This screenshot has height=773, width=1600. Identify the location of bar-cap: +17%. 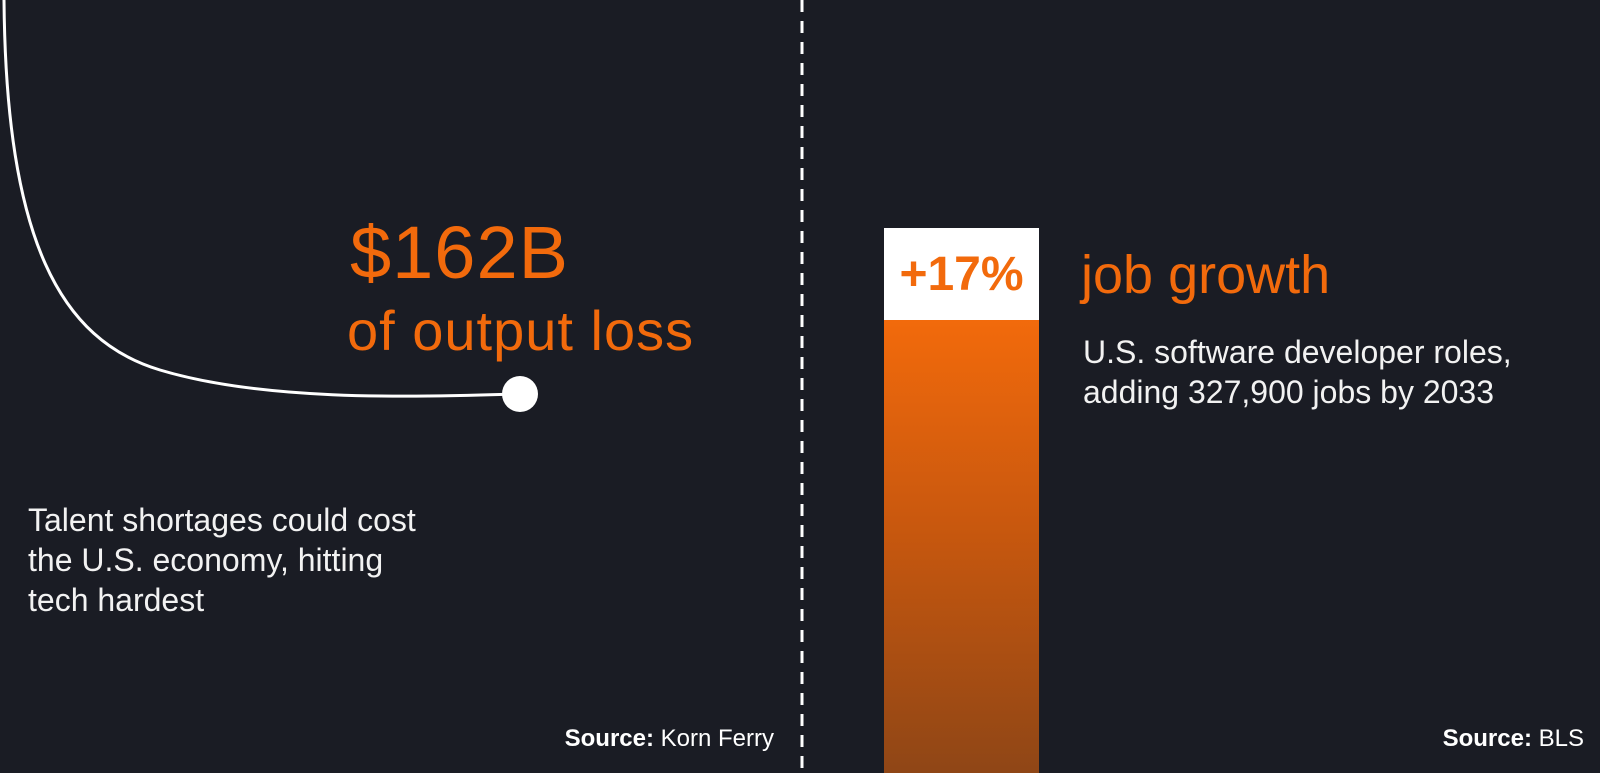
(961, 274).